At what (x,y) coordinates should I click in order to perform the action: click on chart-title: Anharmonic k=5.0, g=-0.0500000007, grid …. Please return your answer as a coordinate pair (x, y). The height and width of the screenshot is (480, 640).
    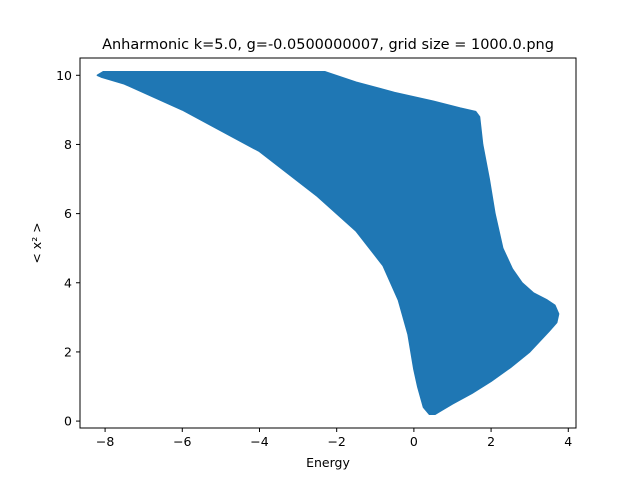
    Looking at the image, I should click on (328, 45).